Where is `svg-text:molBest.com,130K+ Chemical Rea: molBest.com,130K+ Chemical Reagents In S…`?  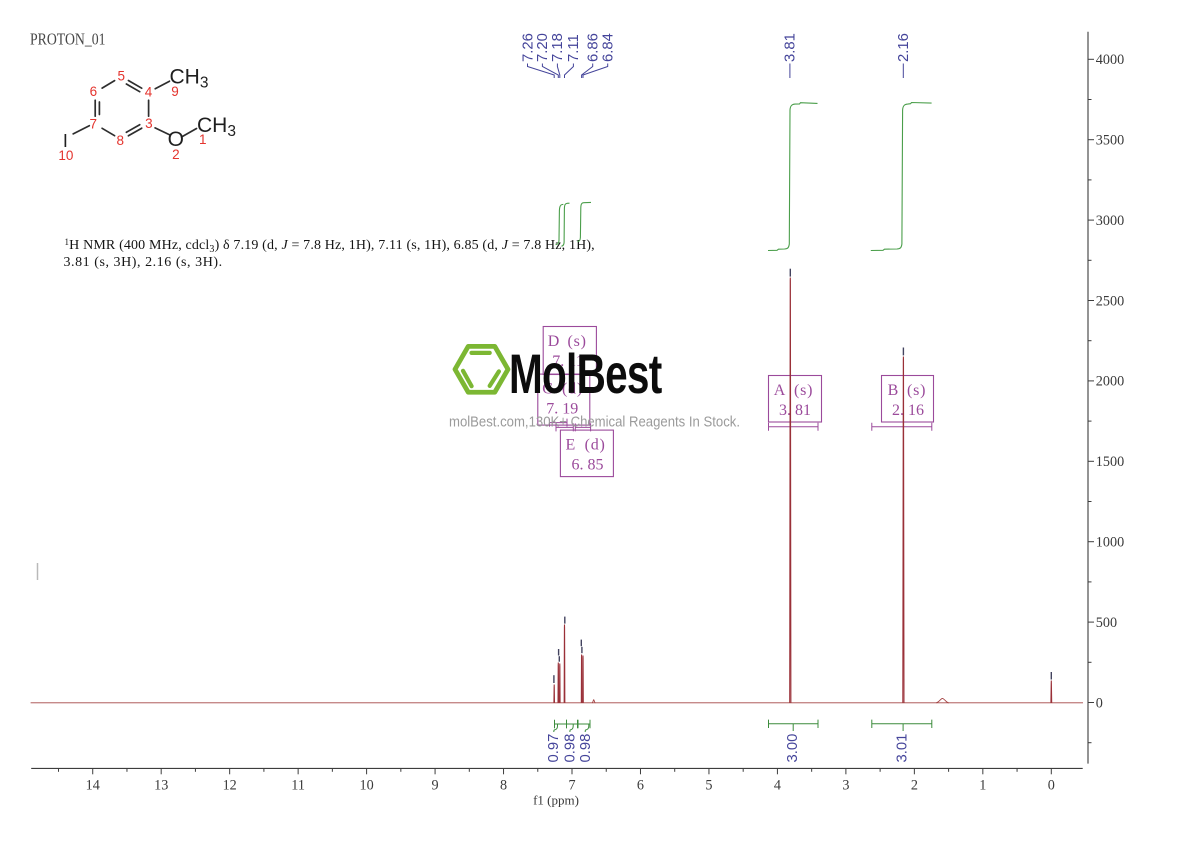
svg-text:molBest.com,130K+ Chemical Rea: molBest.com,130K+ Chemical Reagents In S… is located at coordinates (594, 421).